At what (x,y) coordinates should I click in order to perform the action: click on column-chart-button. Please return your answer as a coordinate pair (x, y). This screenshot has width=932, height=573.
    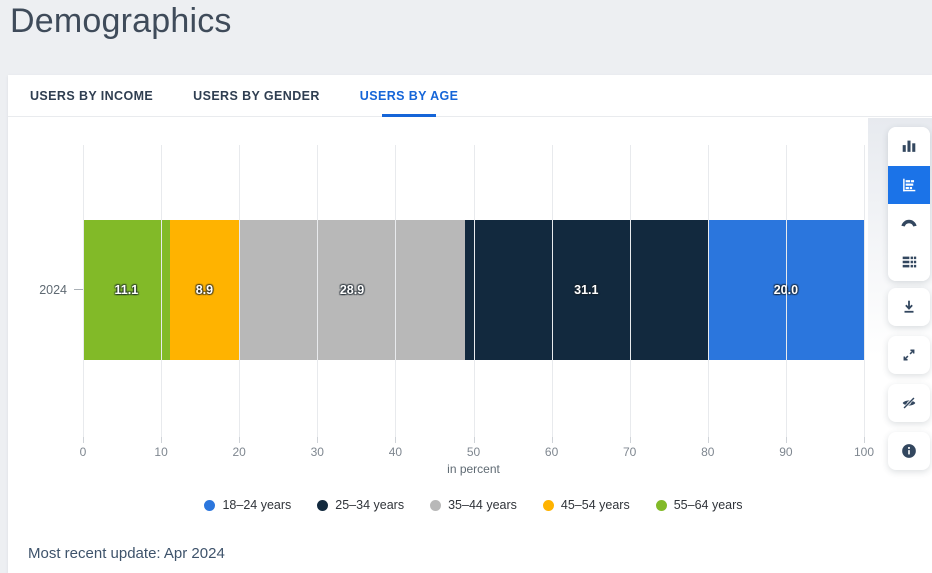
    Looking at the image, I should click on (909, 146).